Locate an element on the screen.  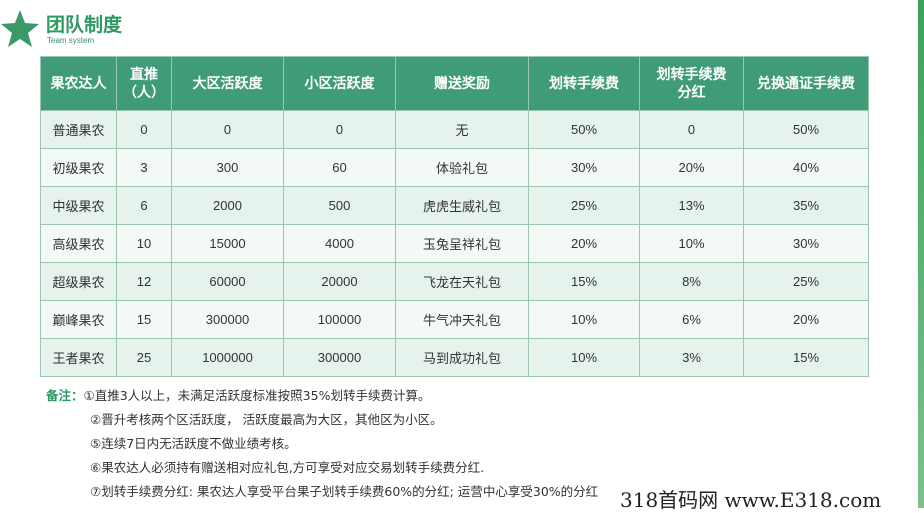
table-row: 中级果农 6 2000 500 虎虎生威礼包 25% 13% 35% is located at coordinates (454, 205).